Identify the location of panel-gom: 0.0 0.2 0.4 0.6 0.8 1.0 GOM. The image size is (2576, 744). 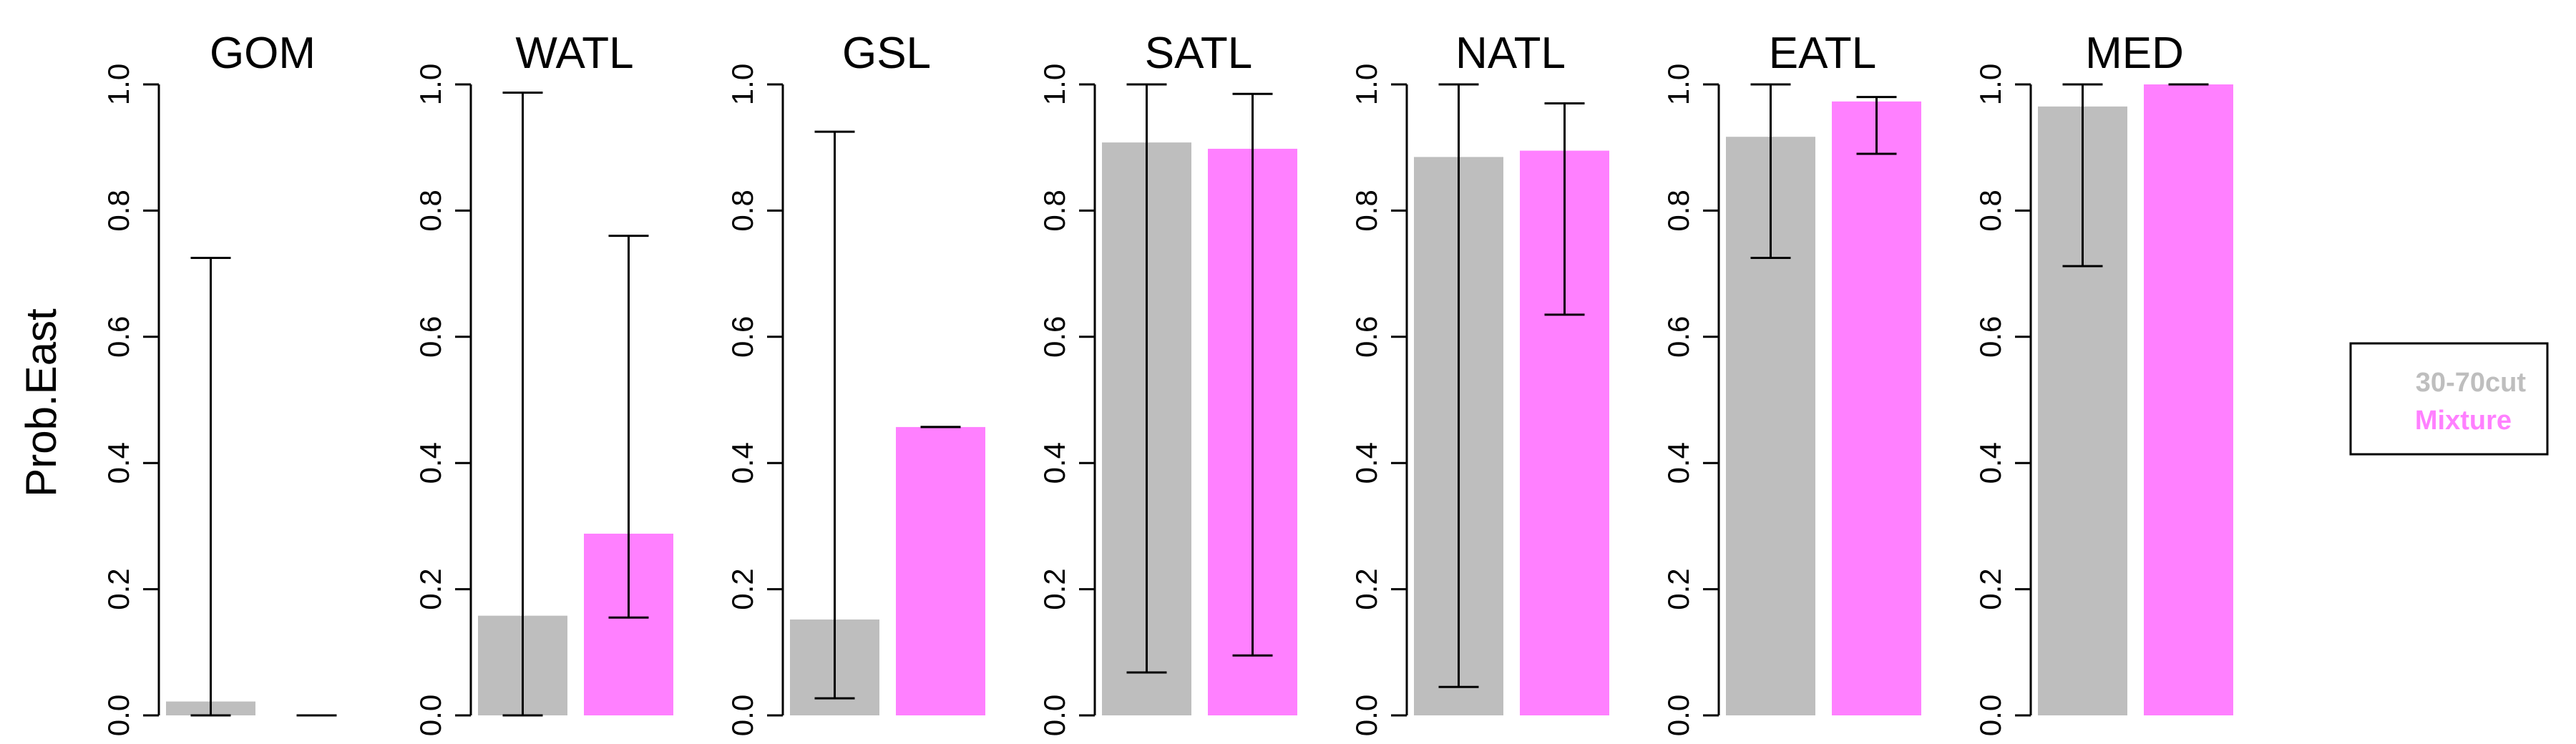
(219, 383).